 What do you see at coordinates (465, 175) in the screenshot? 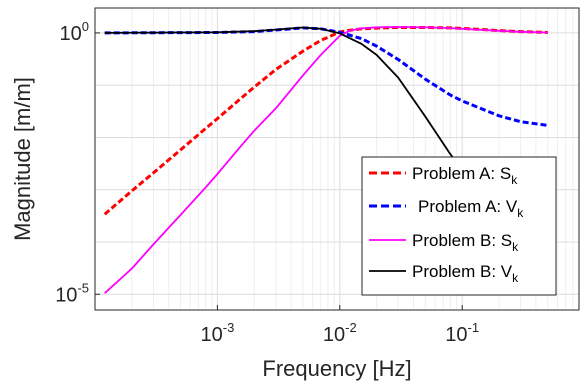
I see `legend-label-1: Problem A: Sk` at bounding box center [465, 175].